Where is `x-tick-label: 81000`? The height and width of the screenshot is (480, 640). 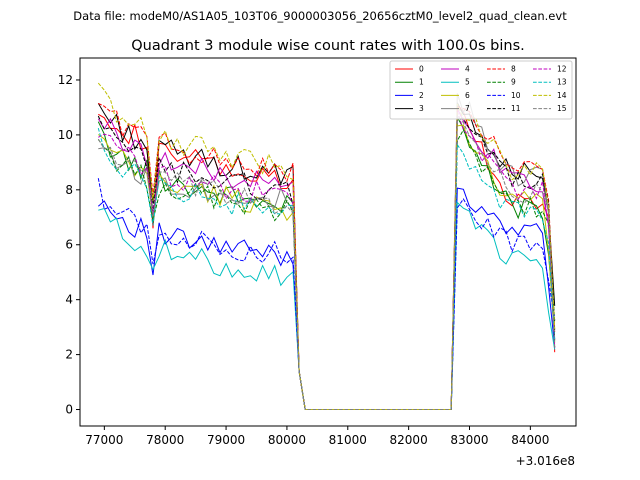 x-tick-label: 81000 is located at coordinates (348, 440).